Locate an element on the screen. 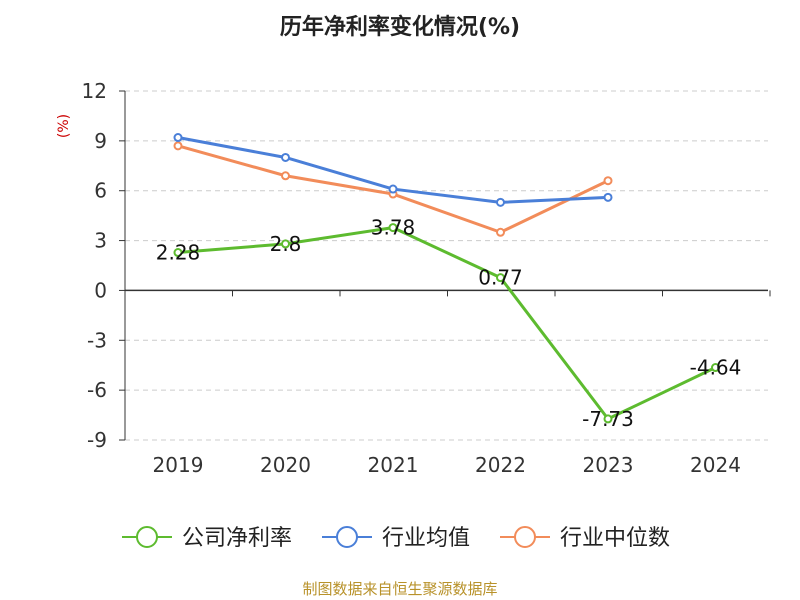  legend-item: 行业均值 is located at coordinates (396, 538).